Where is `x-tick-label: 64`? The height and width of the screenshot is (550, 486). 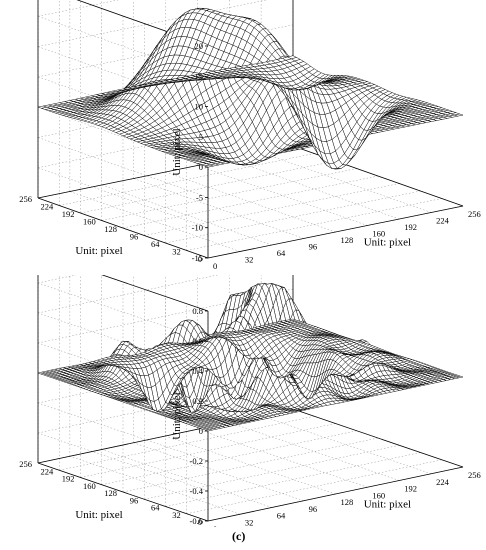 x-tick-label: 64 is located at coordinates (281, 253).